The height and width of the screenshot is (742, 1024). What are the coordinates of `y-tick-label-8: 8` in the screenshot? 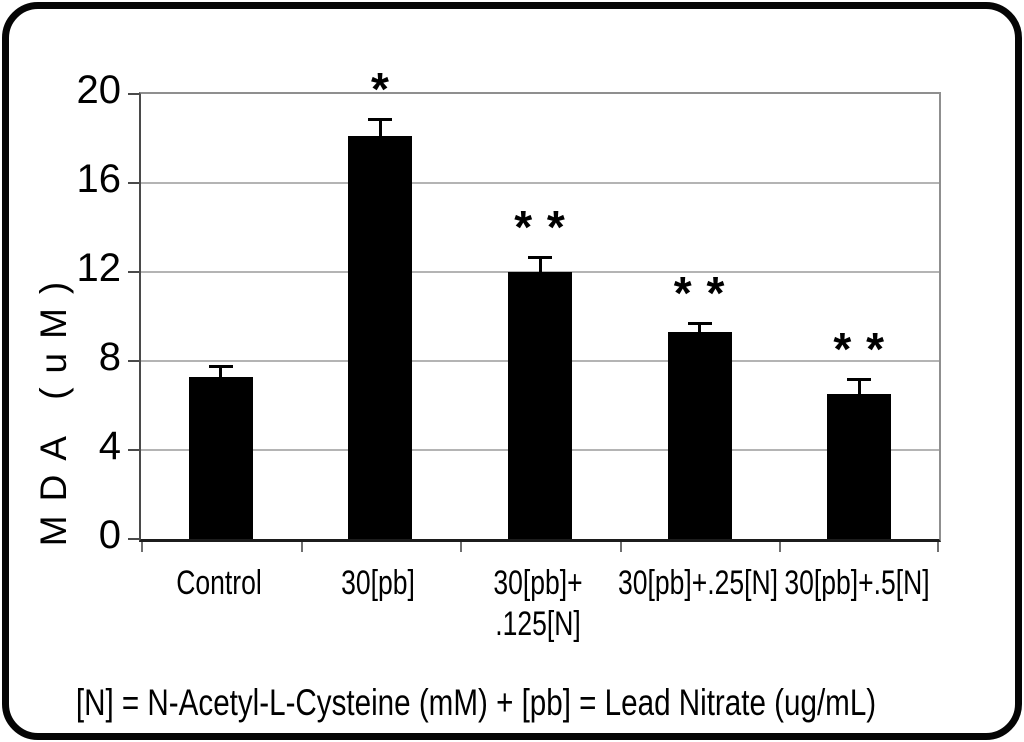 It's located at (109, 357).